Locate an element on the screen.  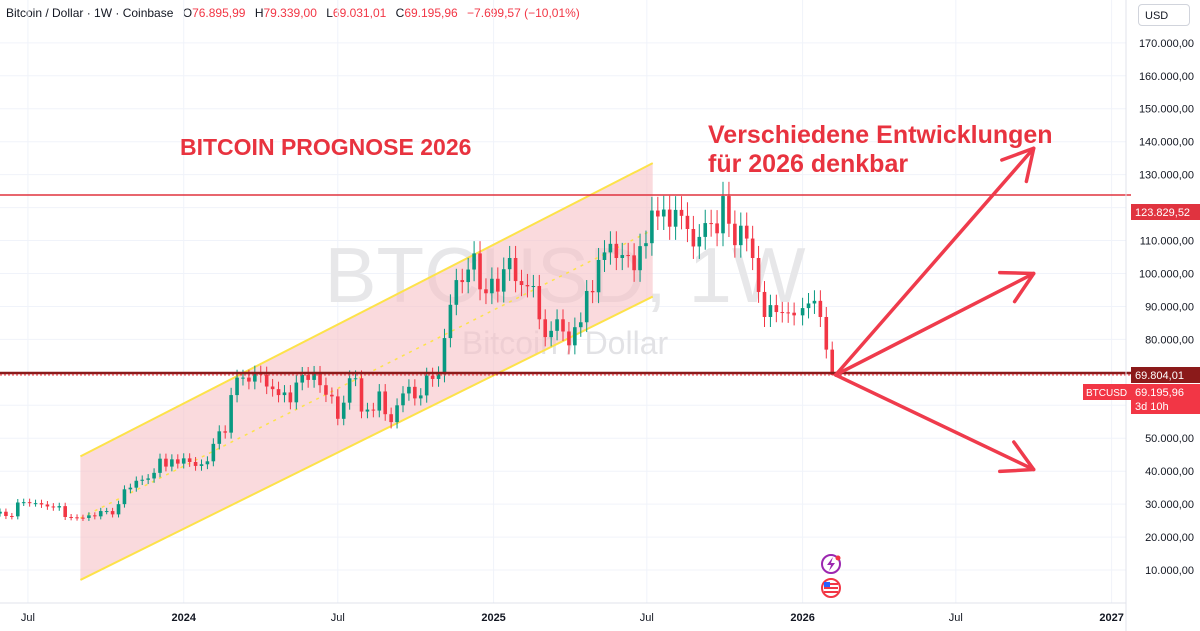
support-tag is located at coordinates (1165, 375).